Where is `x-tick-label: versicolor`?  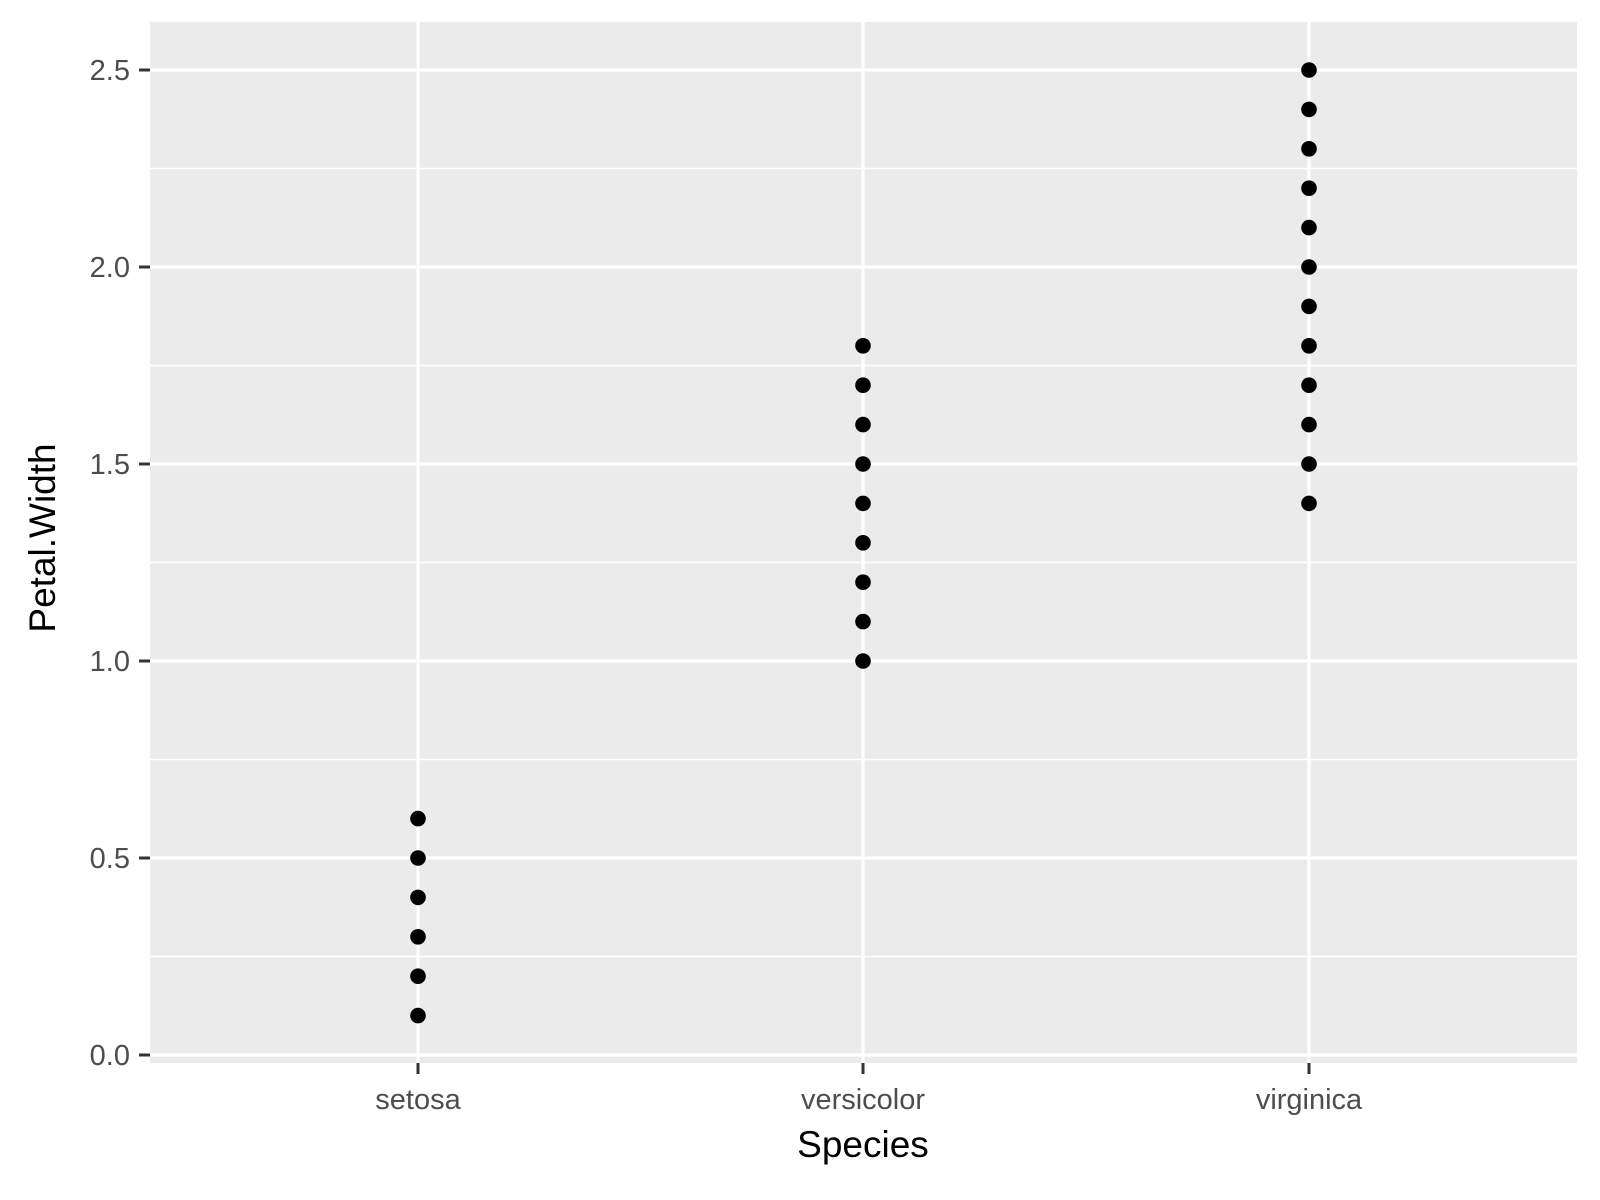
x-tick-label: versicolor is located at coordinates (863, 1100).